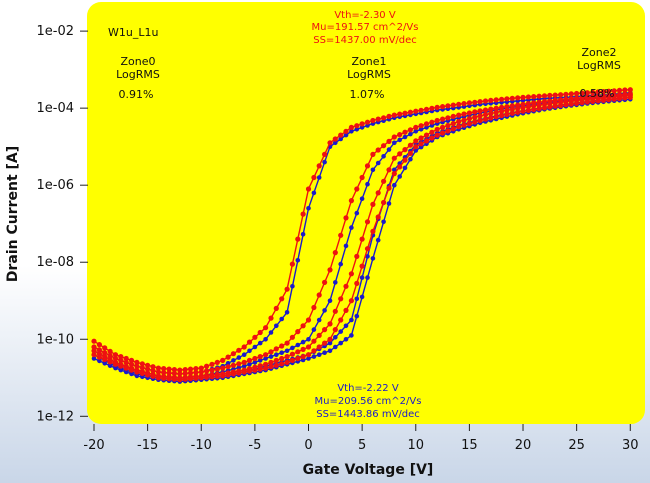 Image resolution: width=650 pixels, height=483 pixels. Describe the element at coordinates (576, 445) in the screenshot. I see `x-tick-label: 25` at that location.